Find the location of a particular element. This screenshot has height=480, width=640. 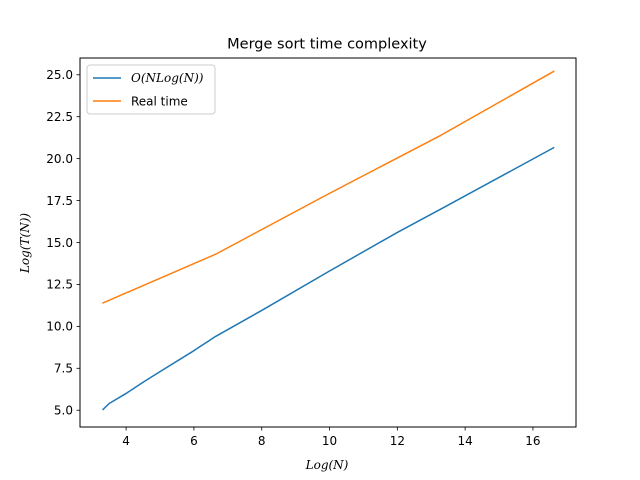

x-tick-label: 4 is located at coordinates (126, 441).